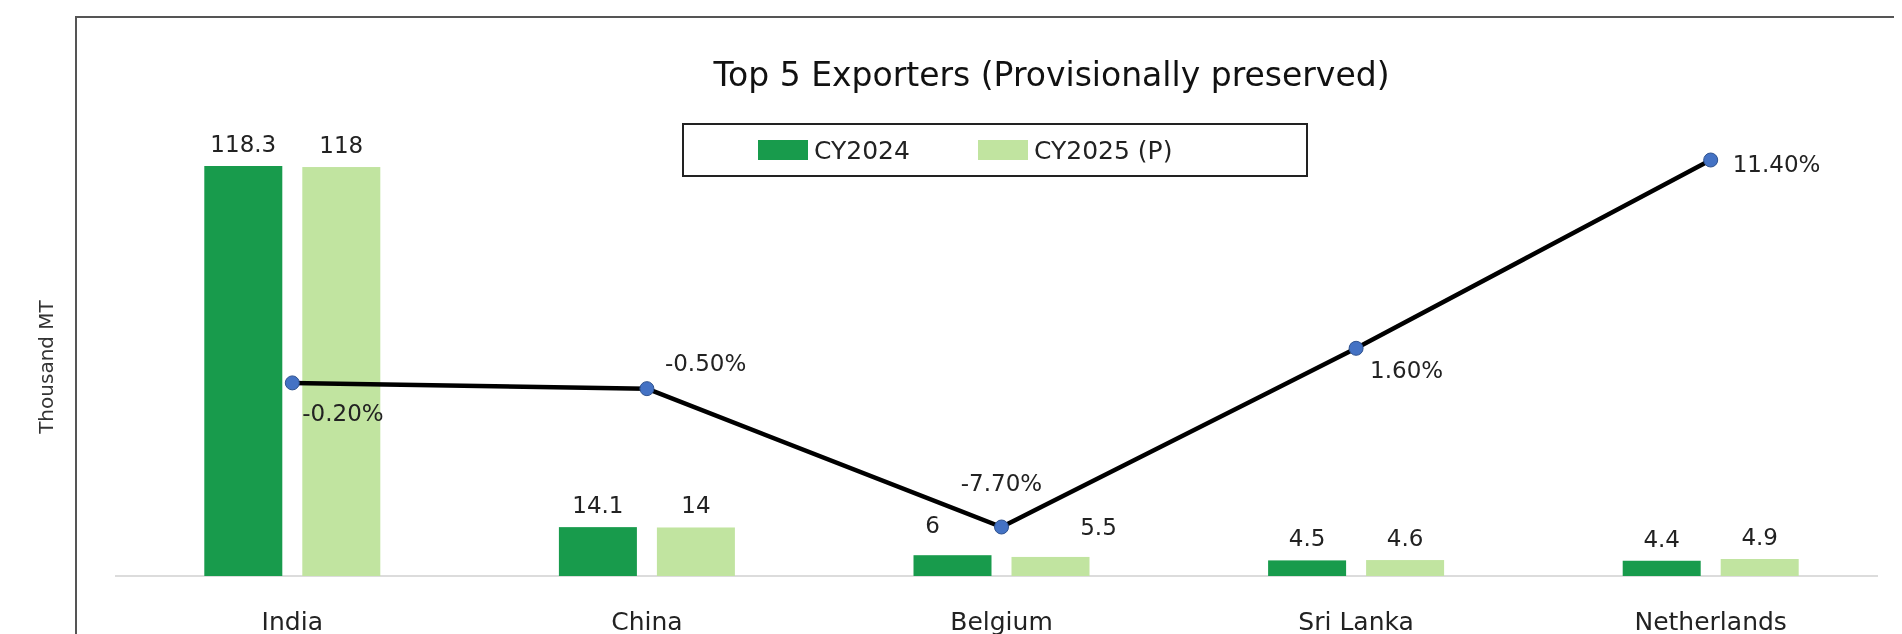  What do you see at coordinates (1710, 620) in the screenshot?
I see `x-tick-label: Netherlands` at bounding box center [1710, 620].